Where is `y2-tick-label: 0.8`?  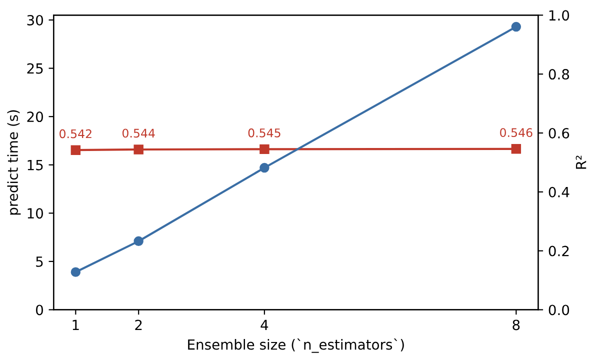 y2-tick-label: 0.8 is located at coordinates (559, 74).